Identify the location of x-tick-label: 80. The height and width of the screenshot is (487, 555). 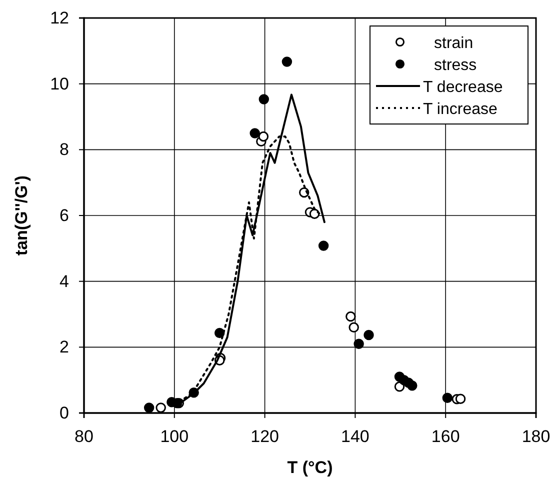
(84, 436).